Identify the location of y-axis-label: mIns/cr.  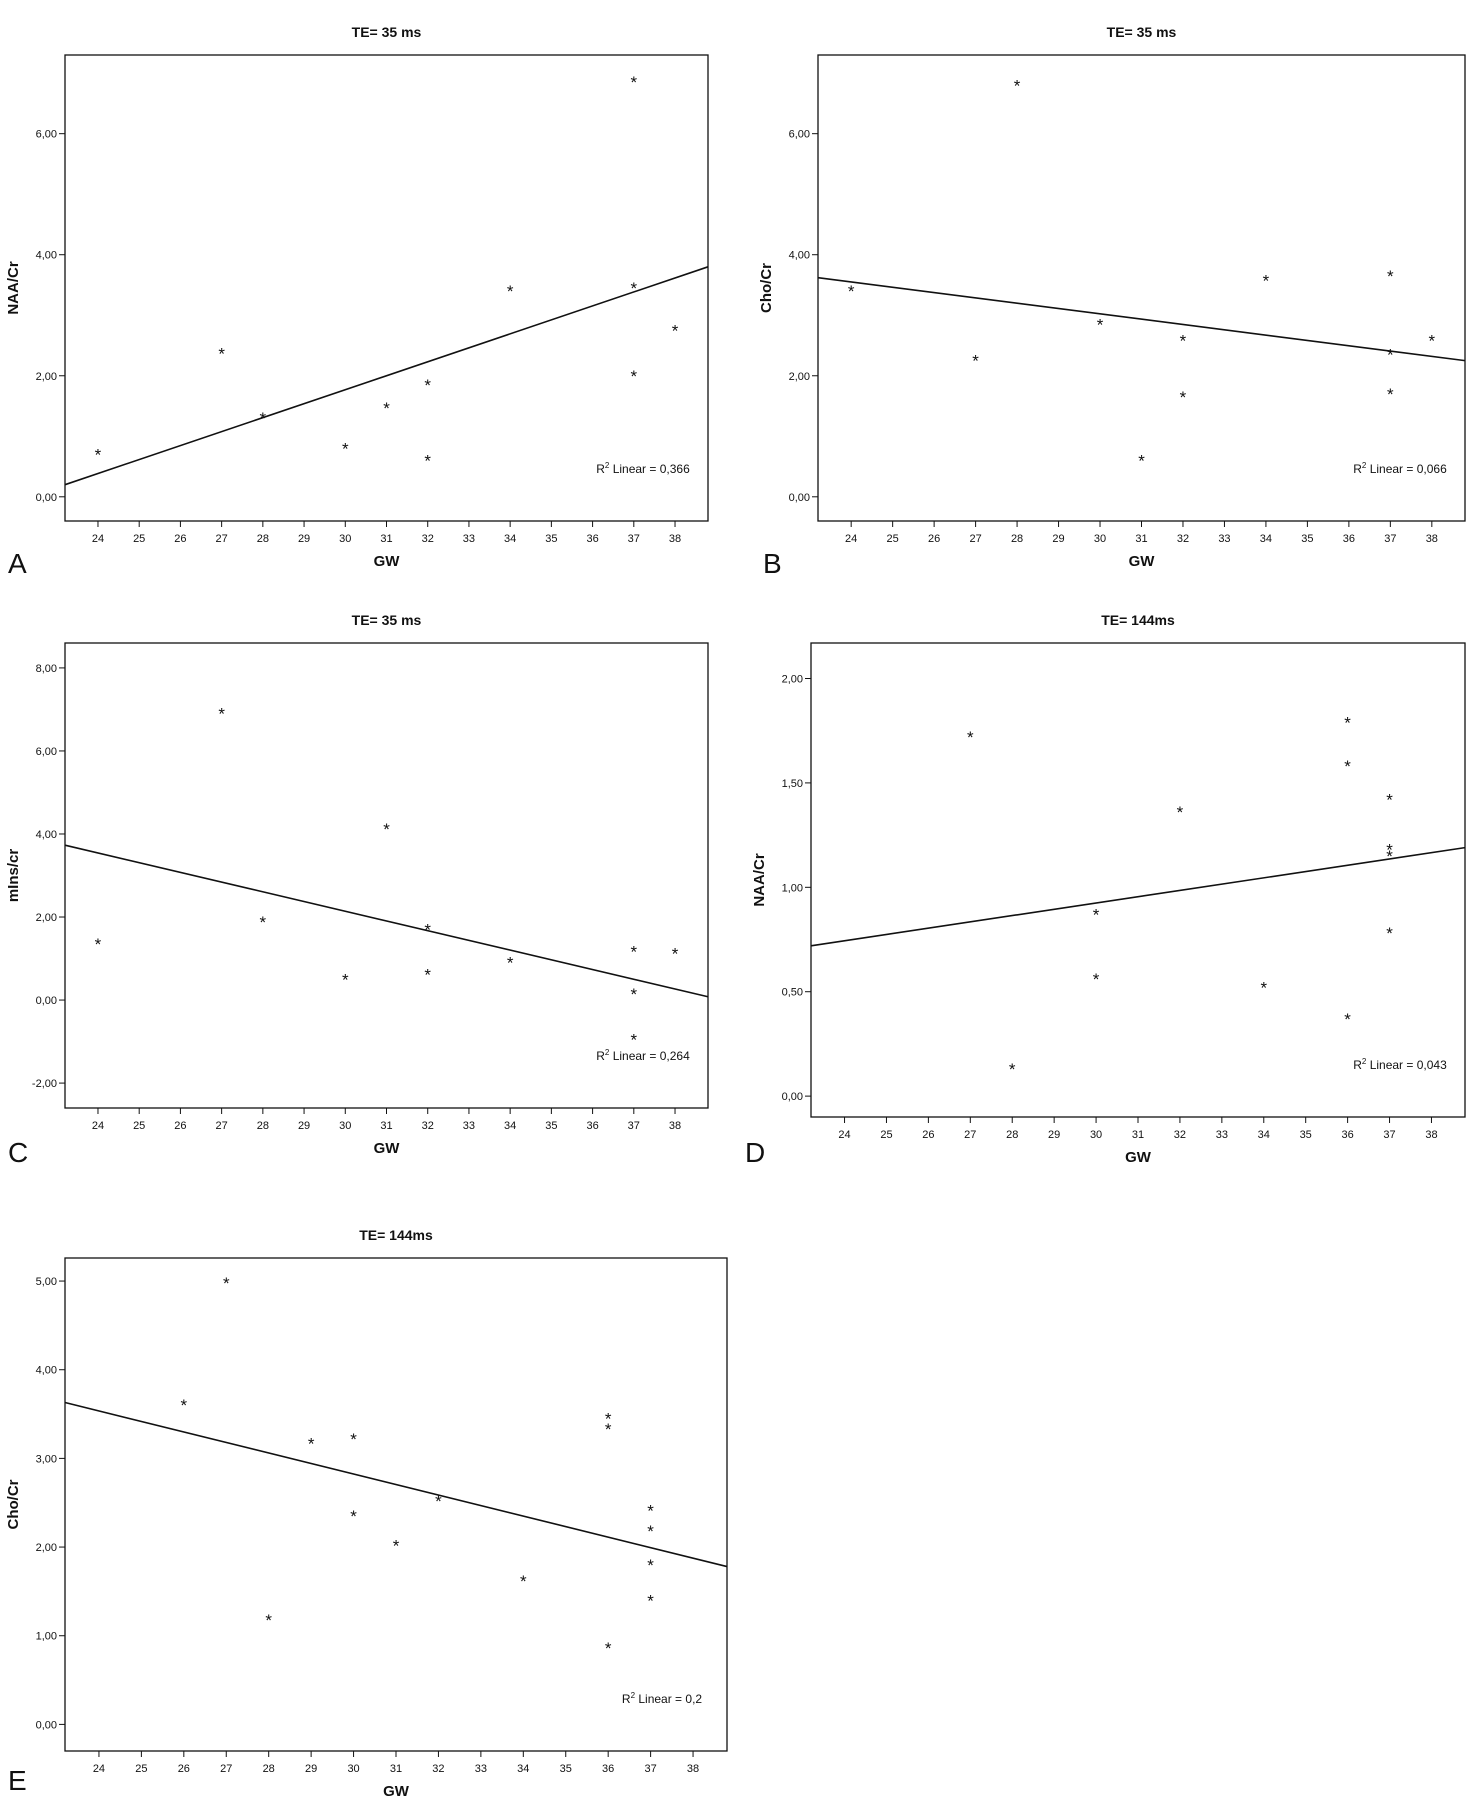
(13, 876).